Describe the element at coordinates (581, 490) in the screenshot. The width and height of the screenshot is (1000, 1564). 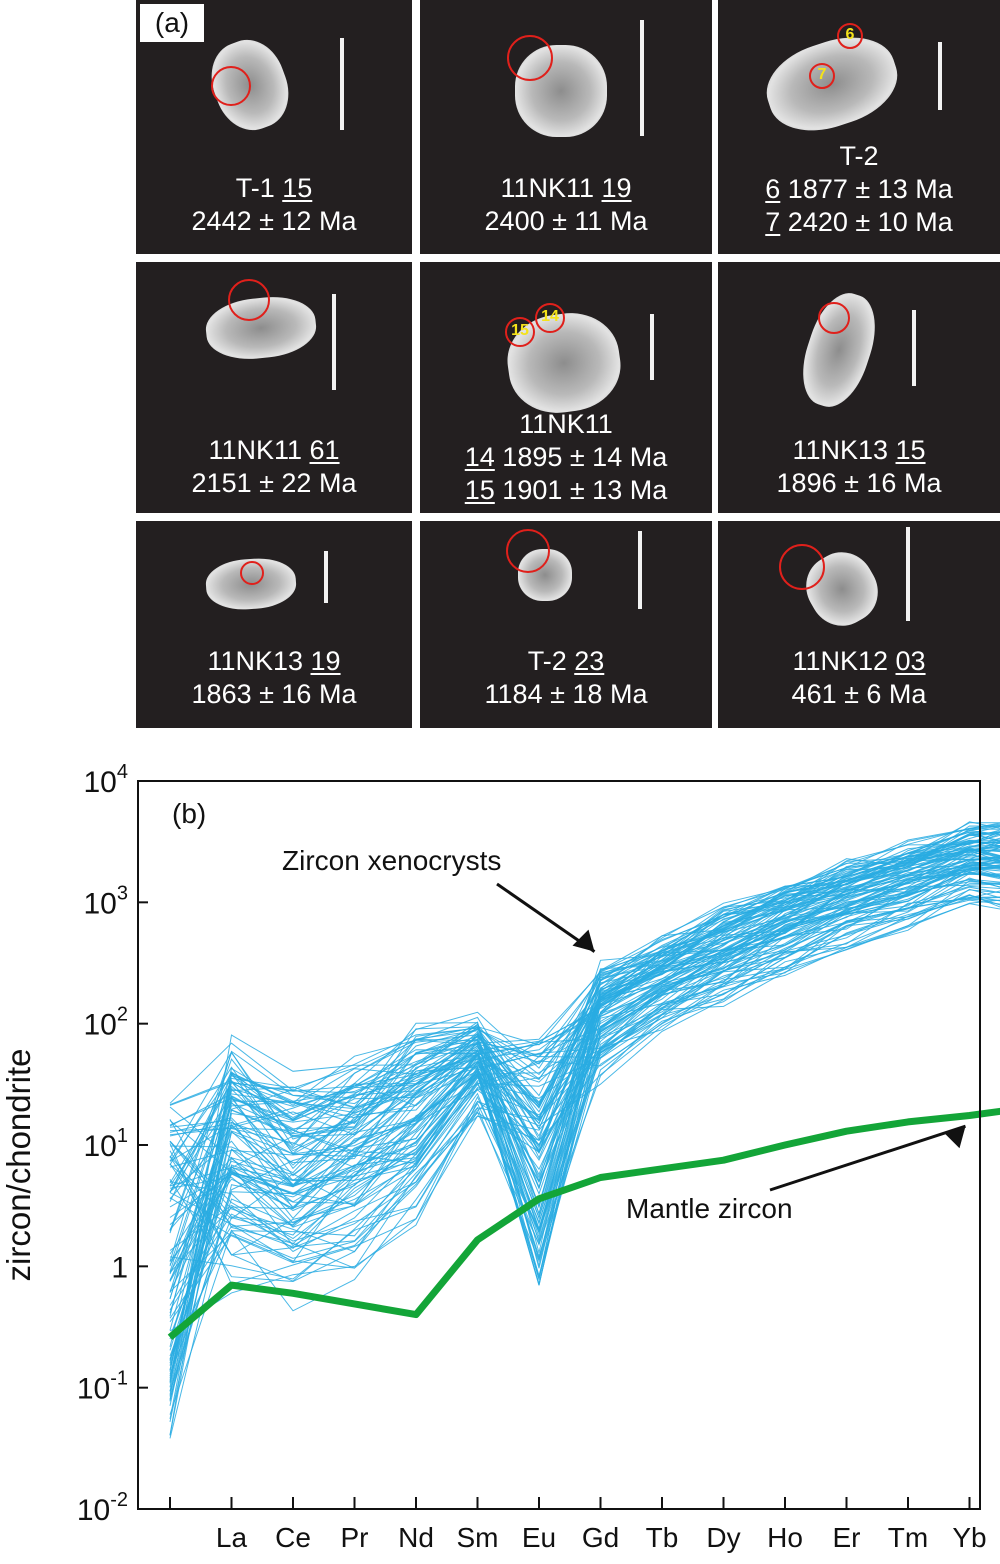
I see `label-text: 1901 ± 13 Ma` at that location.